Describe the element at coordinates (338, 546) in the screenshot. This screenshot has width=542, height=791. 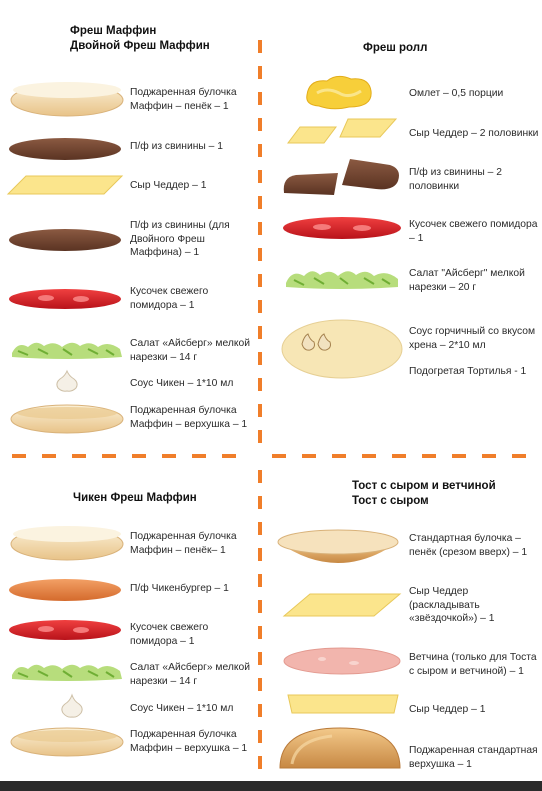
I see `bun-heel-up-icon` at that location.